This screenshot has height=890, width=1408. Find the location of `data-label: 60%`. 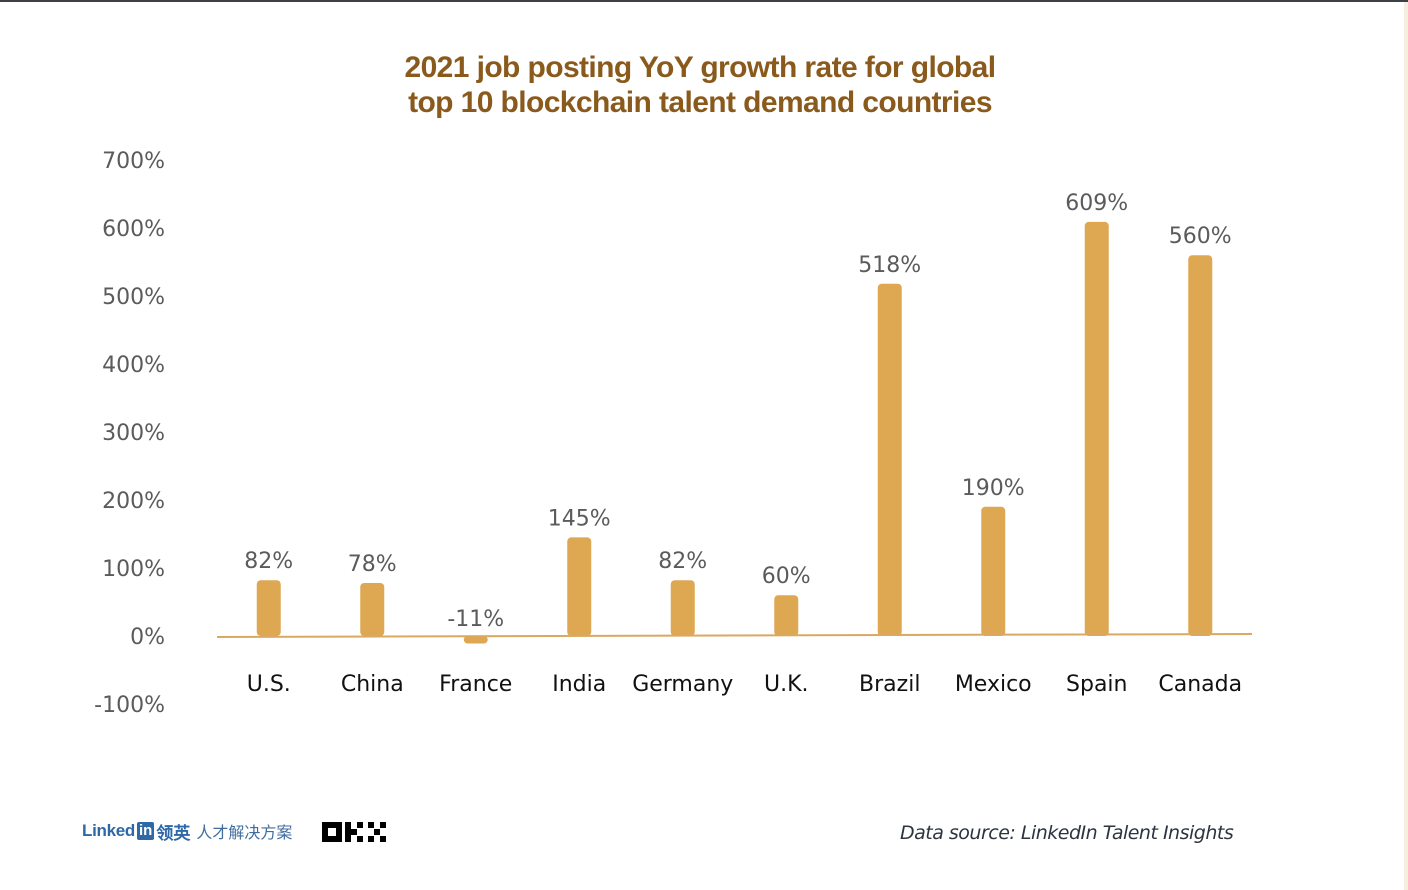

data-label: 60% is located at coordinates (786, 576).